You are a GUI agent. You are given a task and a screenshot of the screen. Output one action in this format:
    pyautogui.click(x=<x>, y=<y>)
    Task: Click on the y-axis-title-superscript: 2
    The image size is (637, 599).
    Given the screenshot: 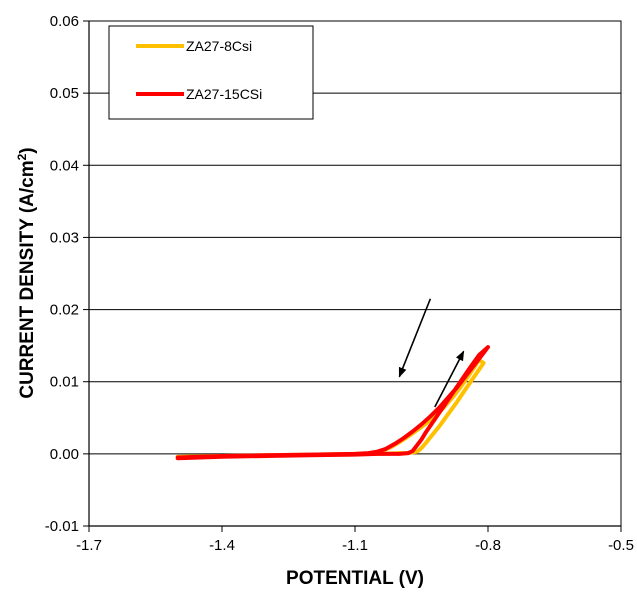 What is the action you would take?
    pyautogui.click(x=22, y=156)
    